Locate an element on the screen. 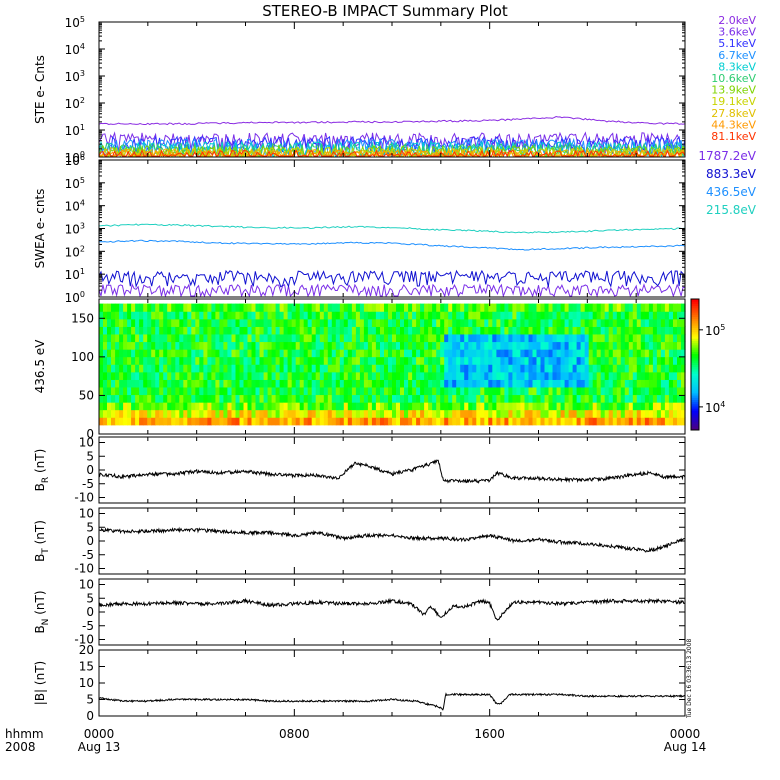 This screenshot has height=780, width=780. y-tick-label: 100 is located at coordinates (75, 297).